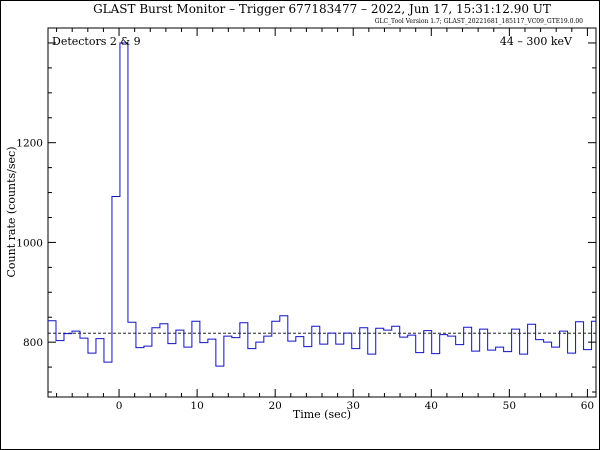 The height and width of the screenshot is (450, 600). What do you see at coordinates (119, 406) in the screenshot?
I see `x-tick-label: 0` at bounding box center [119, 406].